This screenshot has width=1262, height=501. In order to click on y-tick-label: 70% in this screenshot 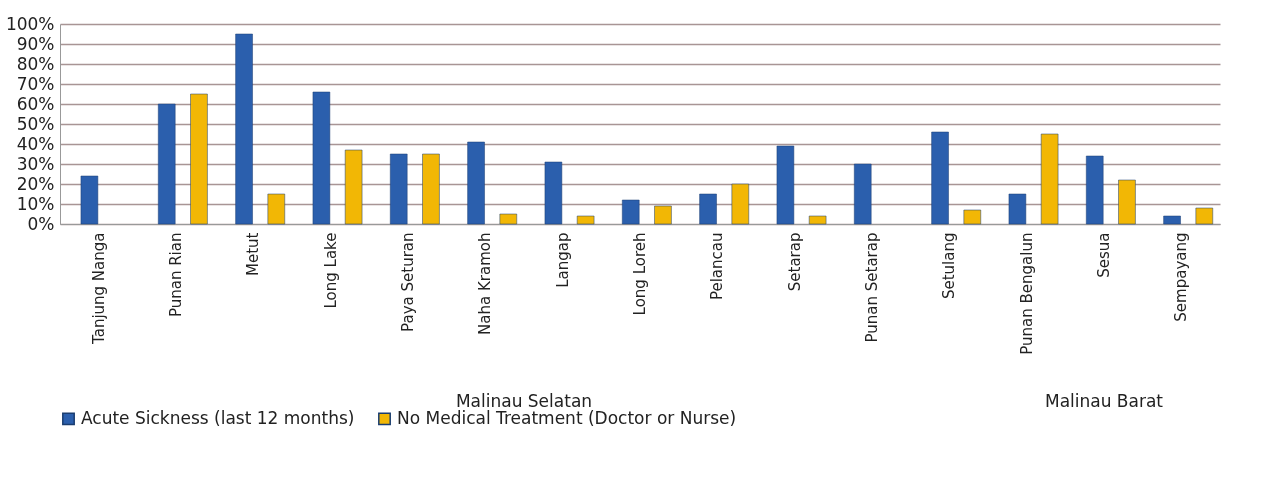, I will do `click(35, 83)`.